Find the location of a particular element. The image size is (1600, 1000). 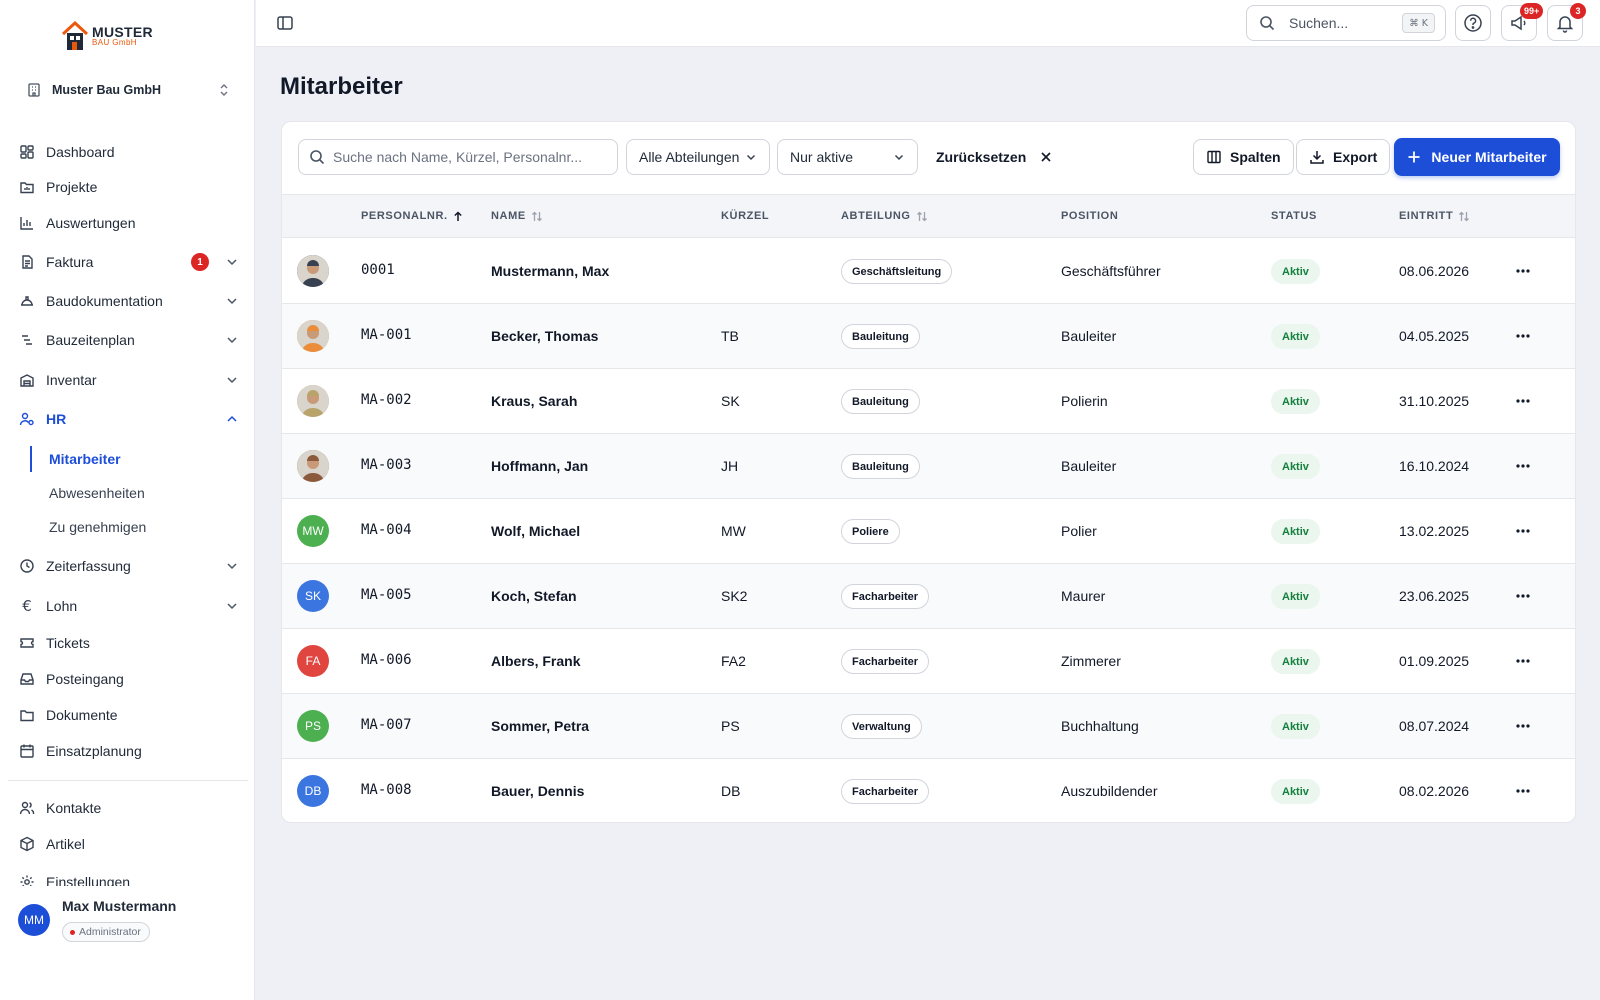

topbar: Suchen... ⌘ K 99+ 3 is located at coordinates (928, 23).